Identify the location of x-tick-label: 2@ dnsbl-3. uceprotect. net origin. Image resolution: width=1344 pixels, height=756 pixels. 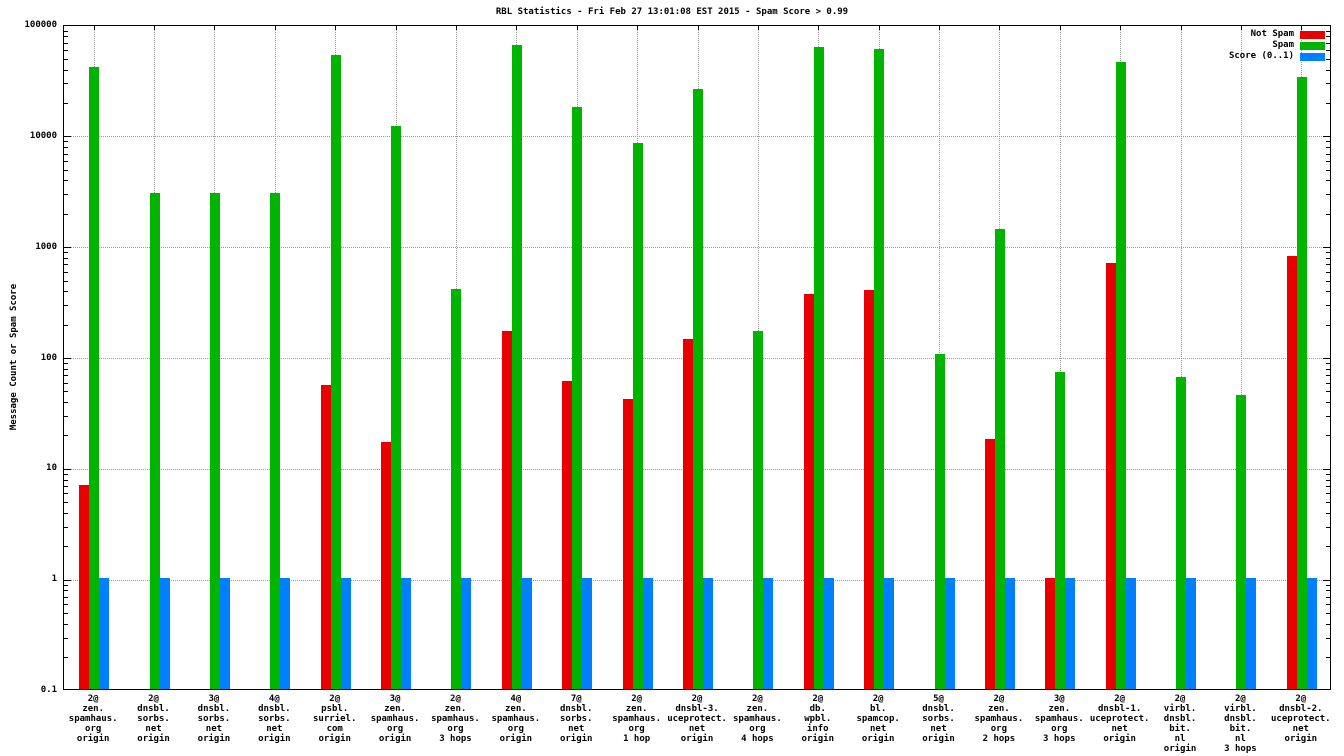
(697, 719).